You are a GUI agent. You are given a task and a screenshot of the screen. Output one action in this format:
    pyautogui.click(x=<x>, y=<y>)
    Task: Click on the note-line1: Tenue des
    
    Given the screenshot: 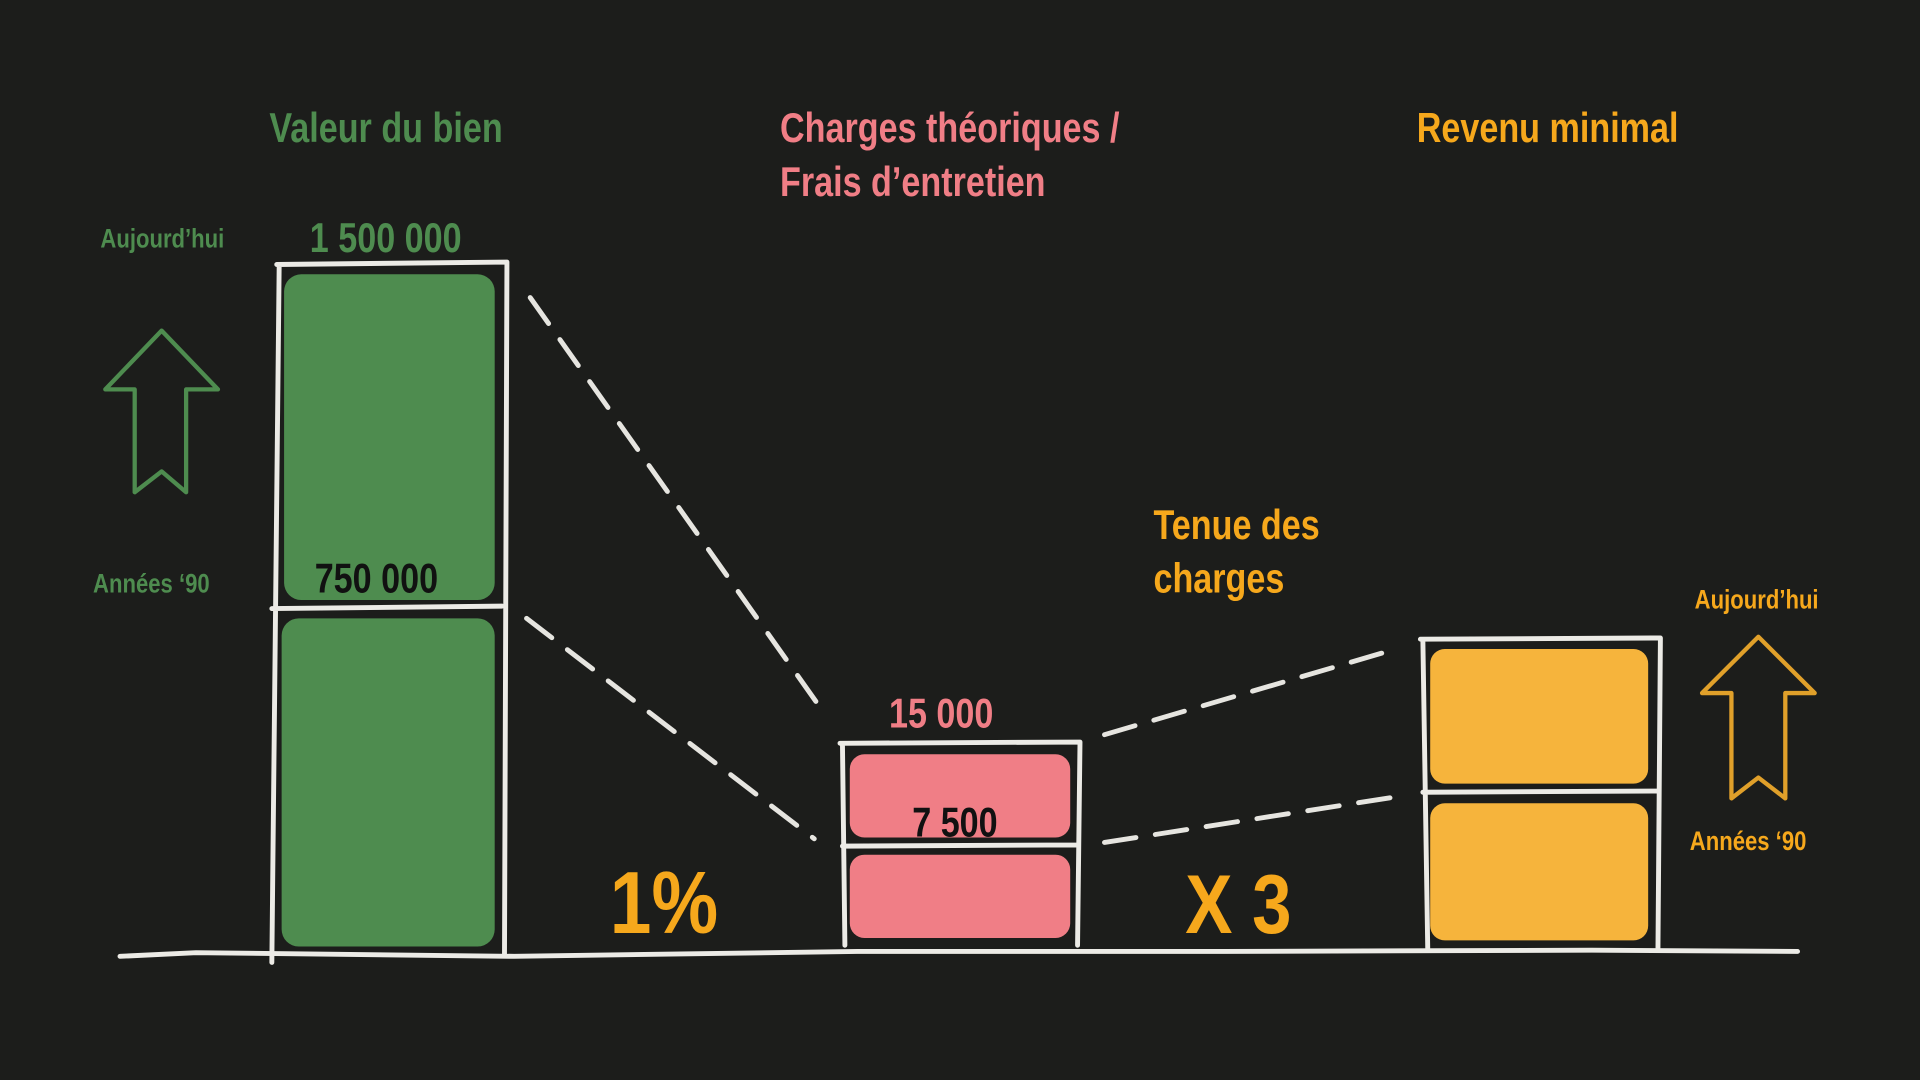 What is the action you would take?
    pyautogui.click(x=1236, y=526)
    